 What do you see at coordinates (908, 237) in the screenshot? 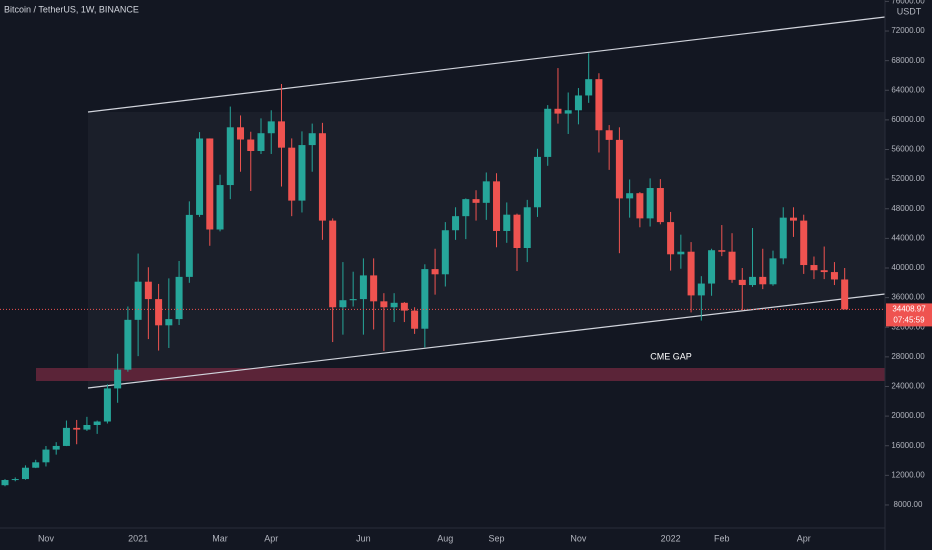
I see `y-tick-label: 44000.00` at bounding box center [908, 237].